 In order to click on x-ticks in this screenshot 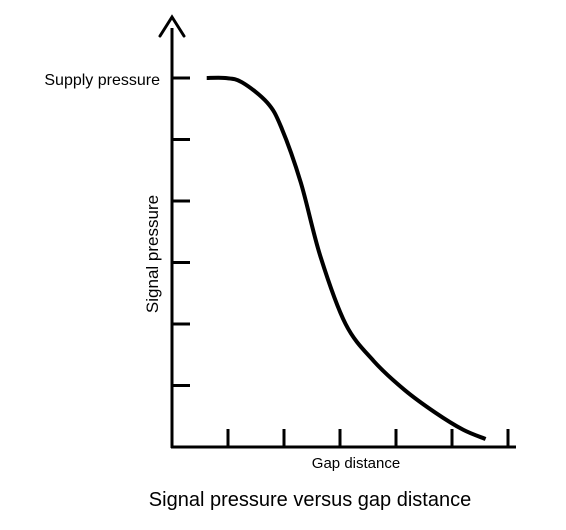, I will do `click(368, 438)`.